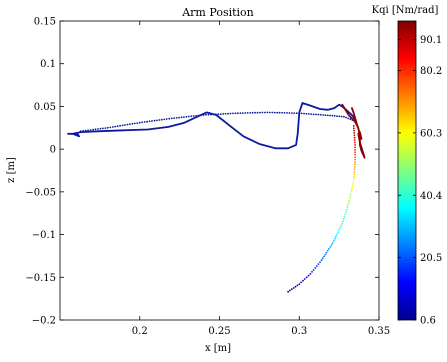 The width and height of the screenshot is (447, 362). Describe the element at coordinates (45, 22) in the screenshot. I see `y-tick-label: 0.15` at that location.